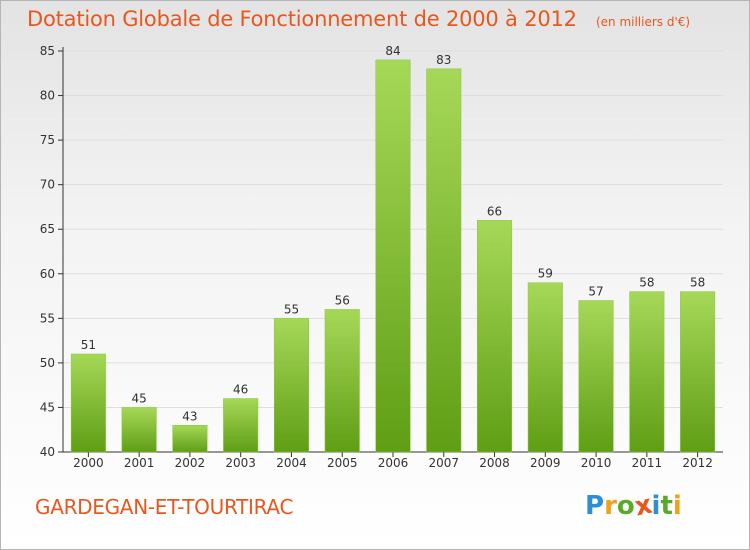 The image size is (750, 550). Describe the element at coordinates (647, 463) in the screenshot. I see `x-tick-label-2011: 2011` at that location.